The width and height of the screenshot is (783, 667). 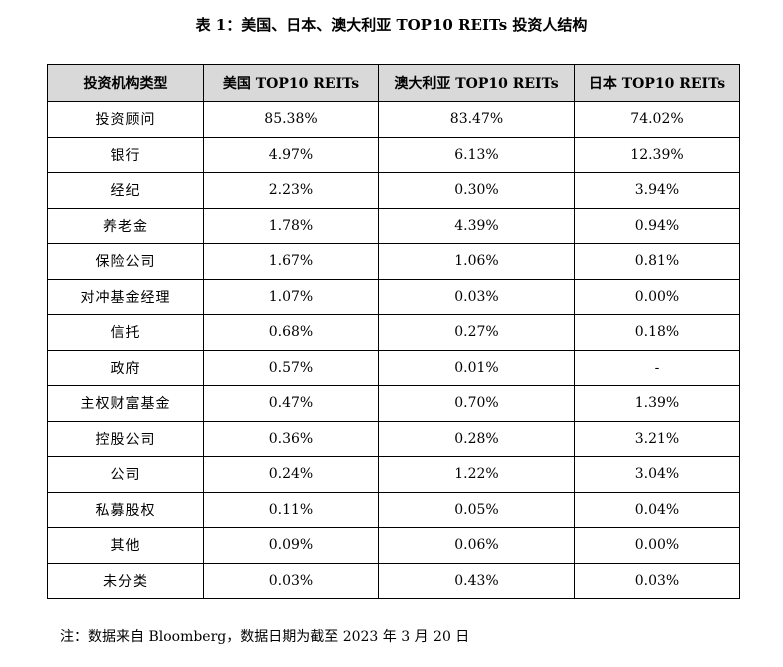 I want to click on investor-type-cell: 未分类, so click(x=125, y=580).